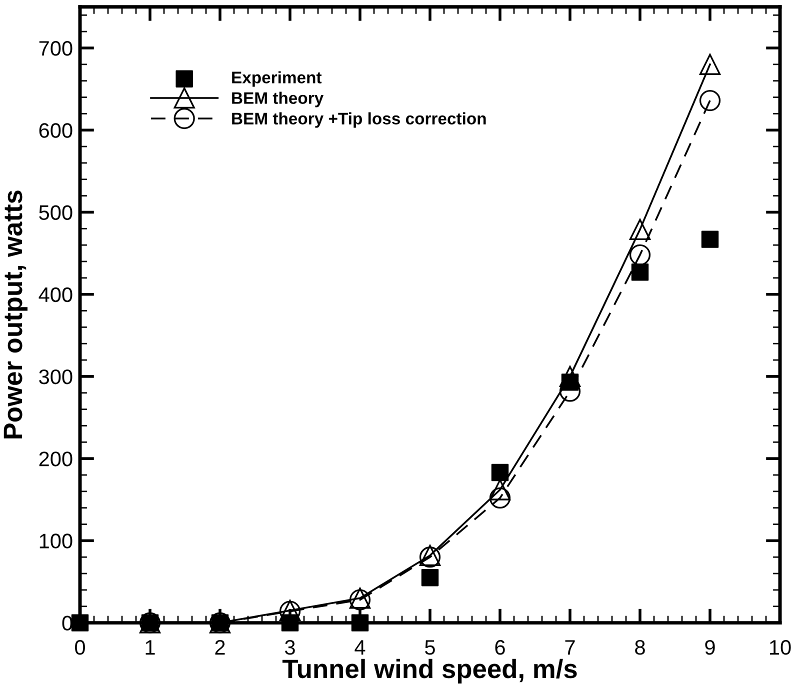 Image resolution: width=800 pixels, height=692 pixels. I want to click on y-axis-title: Power output, watts, so click(16, 314).